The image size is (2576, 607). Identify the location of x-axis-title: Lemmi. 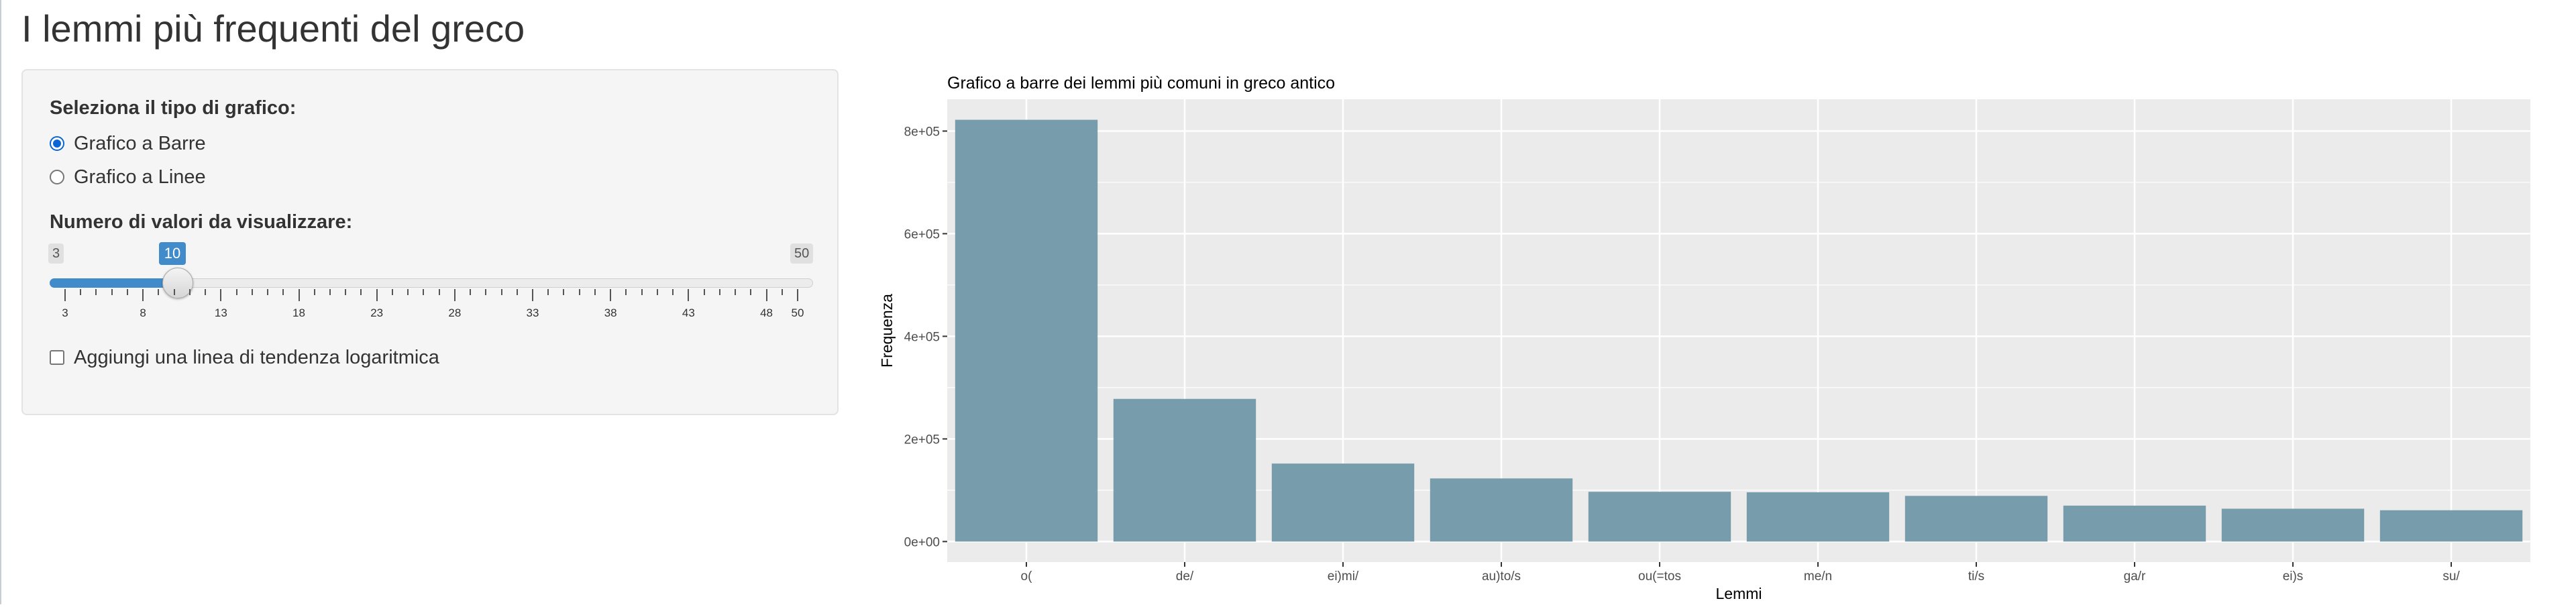
(1738, 593).